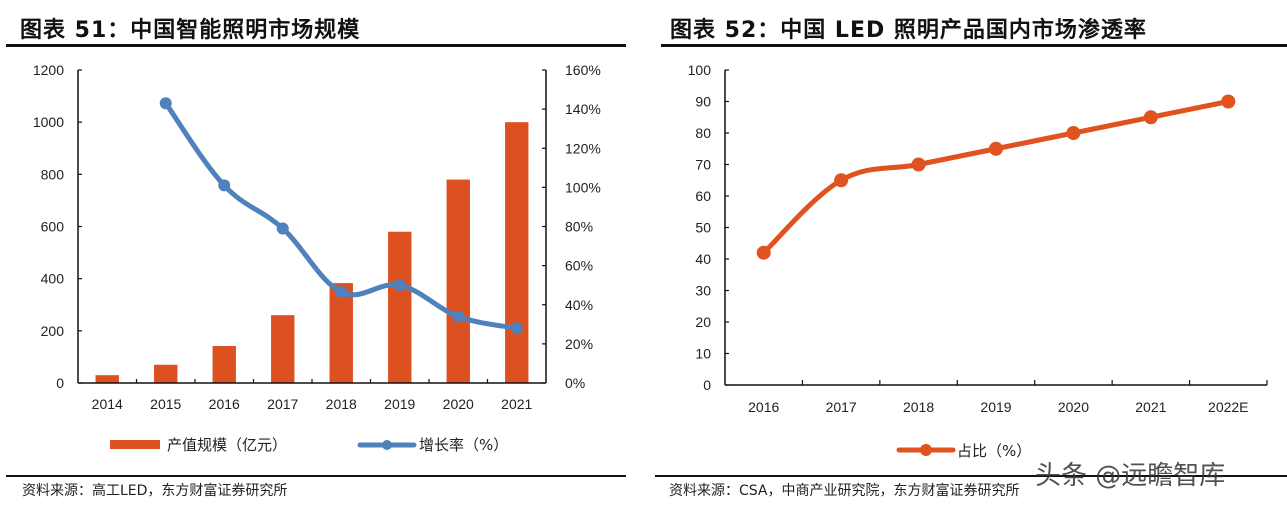 This screenshot has width=1287, height=509. I want to click on y-tick-label: 0, so click(707, 385).